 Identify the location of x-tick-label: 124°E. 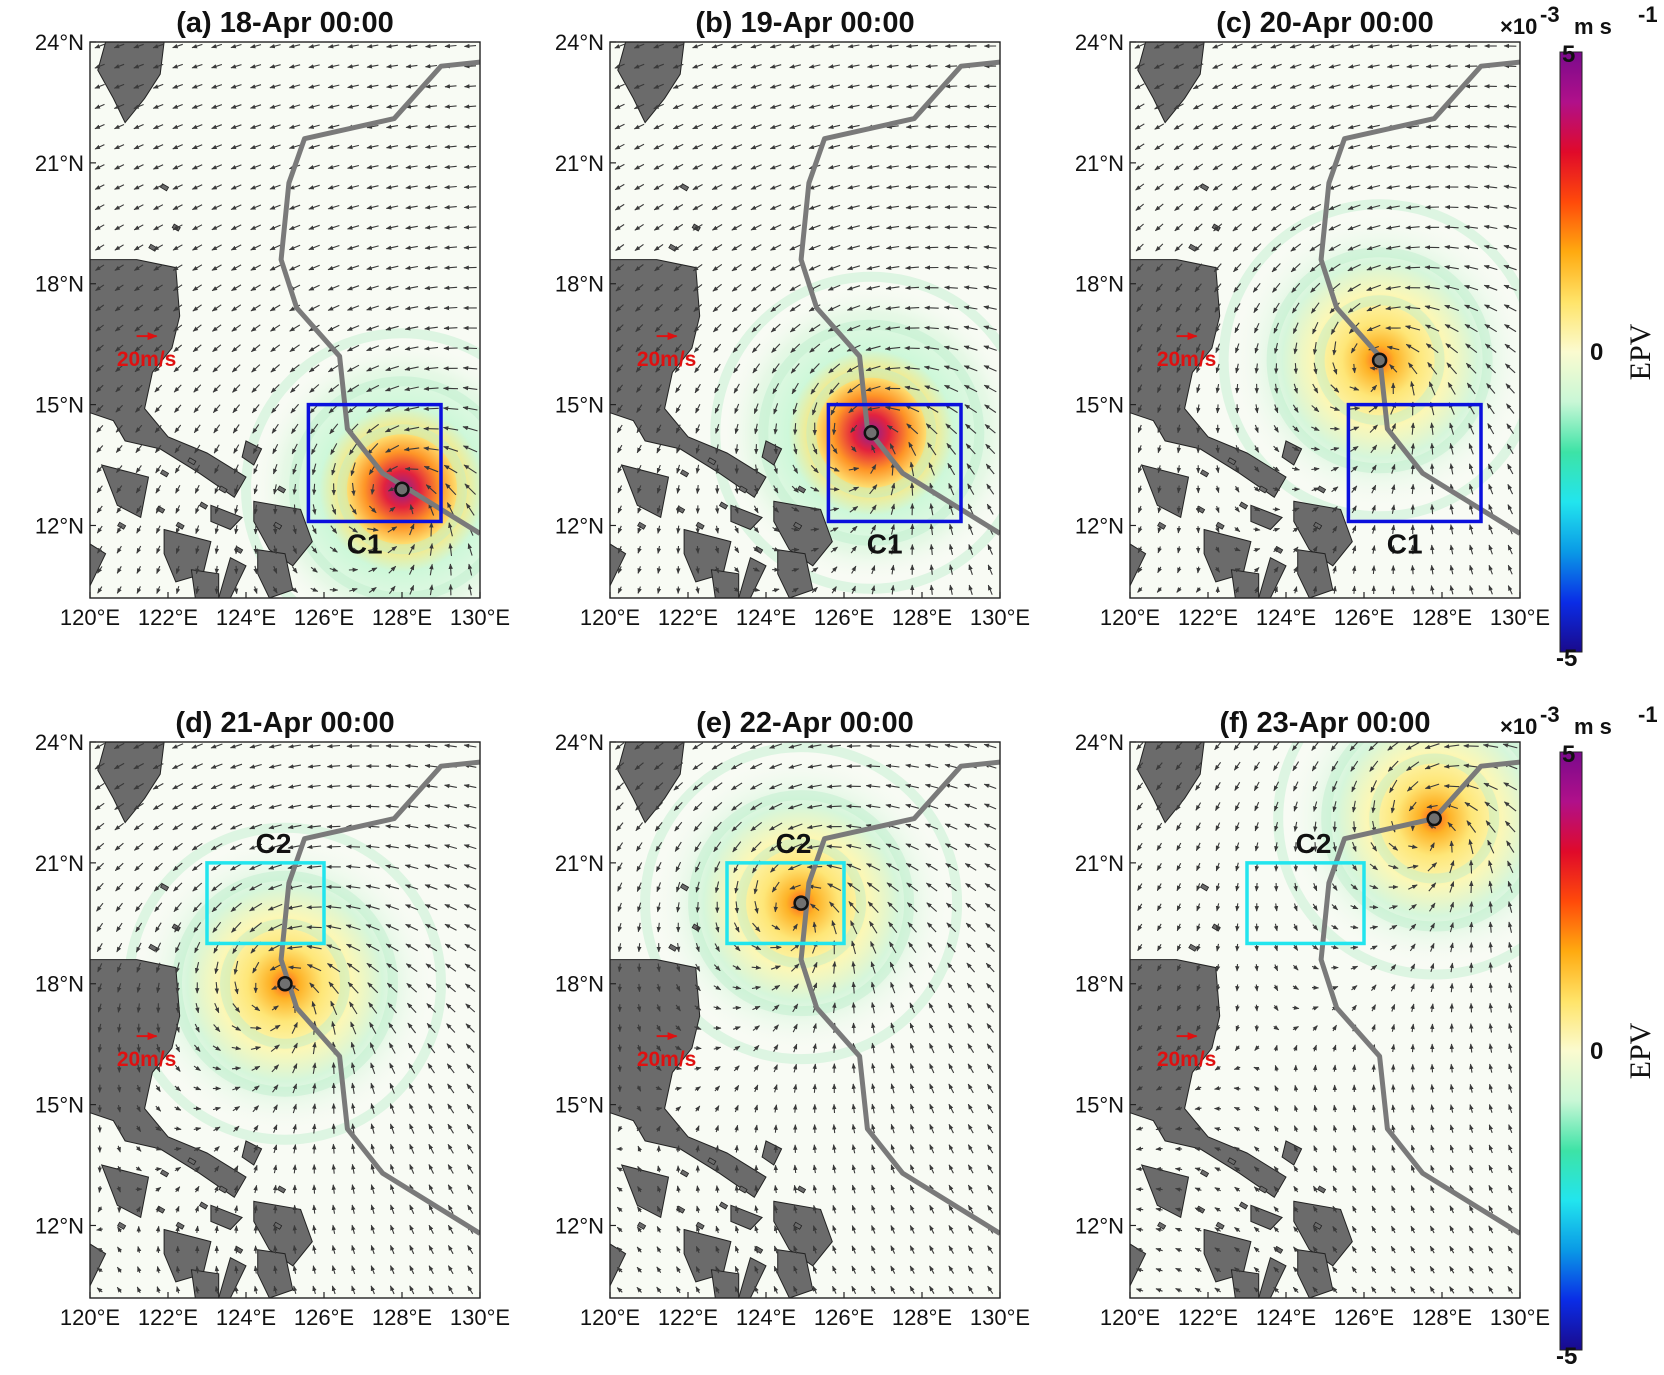
(246, 617).